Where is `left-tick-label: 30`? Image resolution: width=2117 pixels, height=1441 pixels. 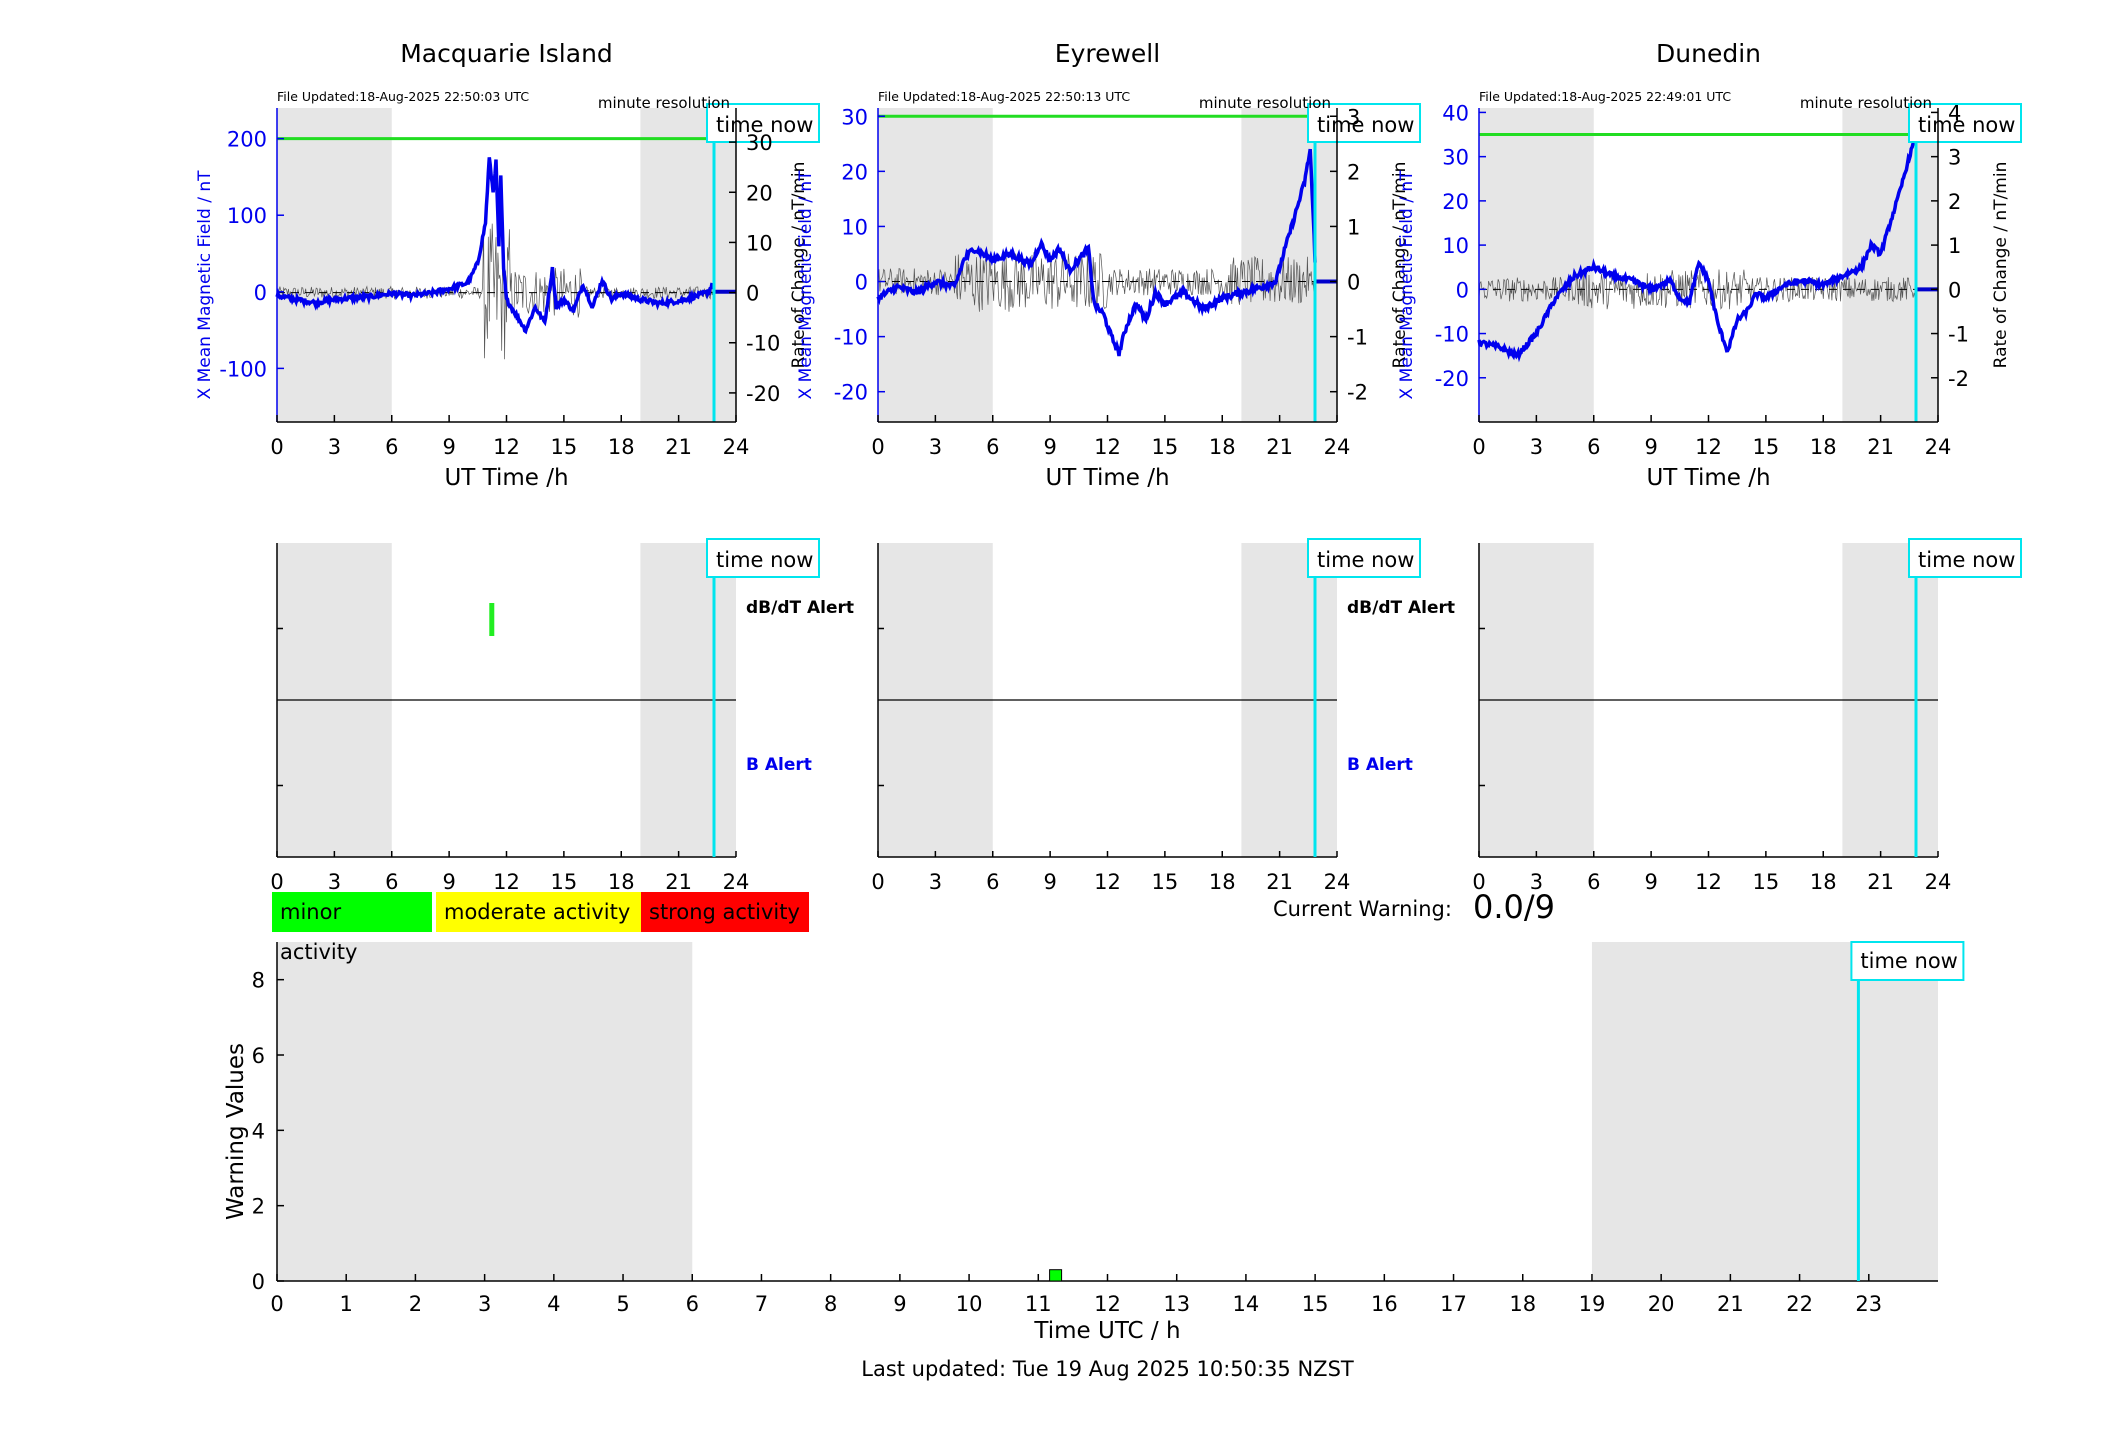 left-tick-label: 30 is located at coordinates (1455, 158).